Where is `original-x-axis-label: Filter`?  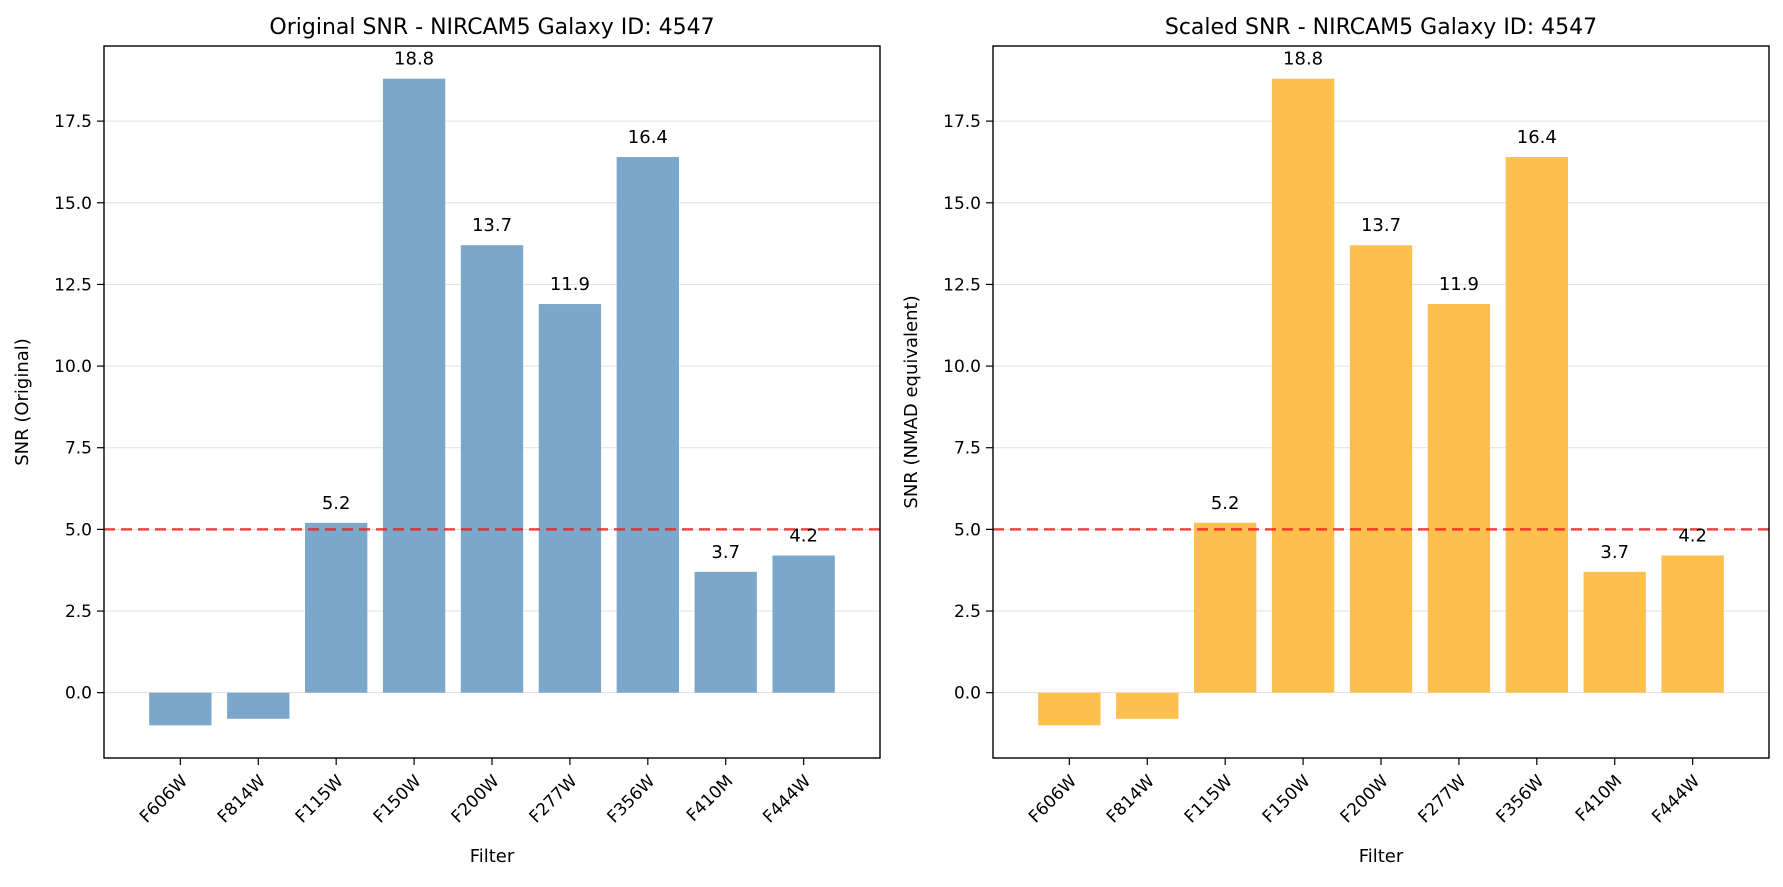 original-x-axis-label: Filter is located at coordinates (492, 856).